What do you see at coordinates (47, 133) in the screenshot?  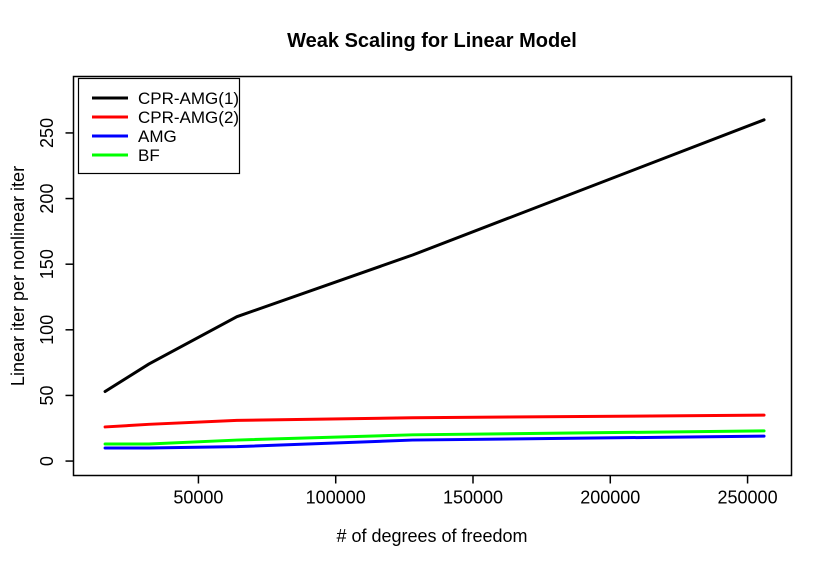 I see `y-tick-label: 250` at bounding box center [47, 133].